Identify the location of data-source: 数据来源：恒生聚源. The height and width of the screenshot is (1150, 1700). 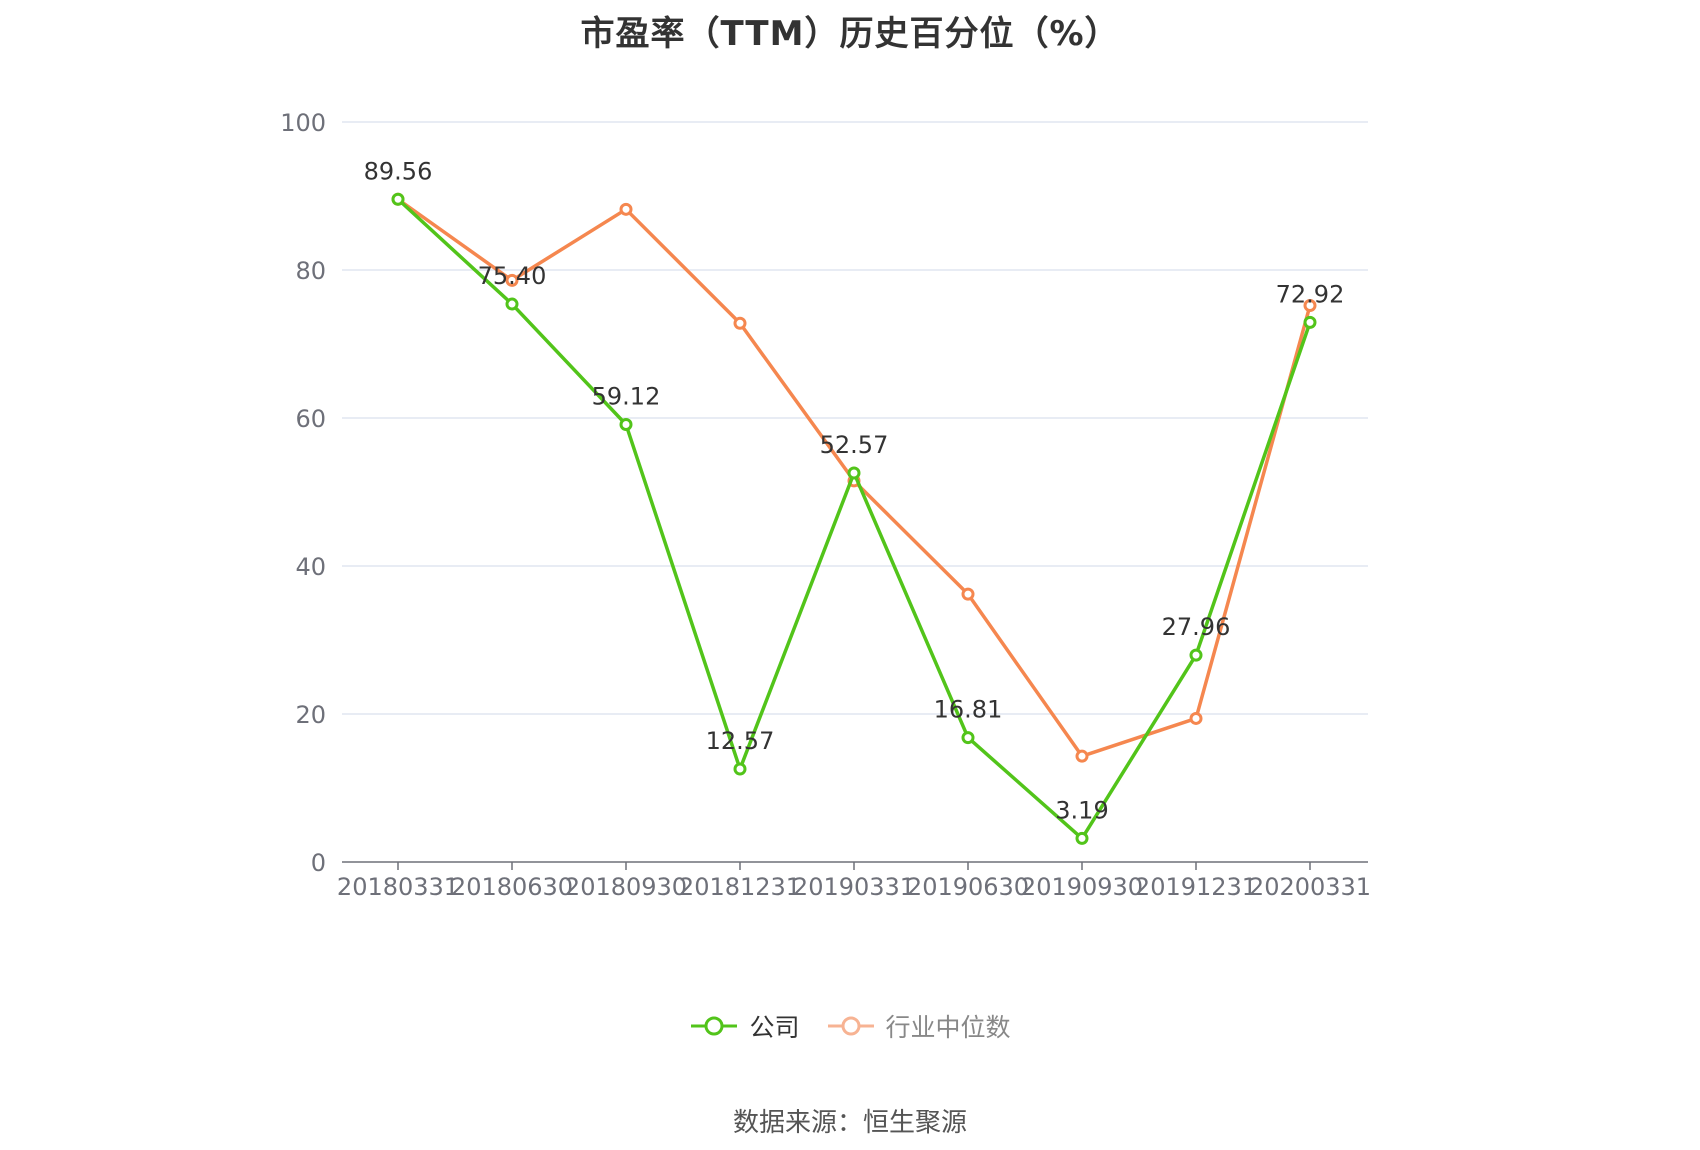
(849, 1123).